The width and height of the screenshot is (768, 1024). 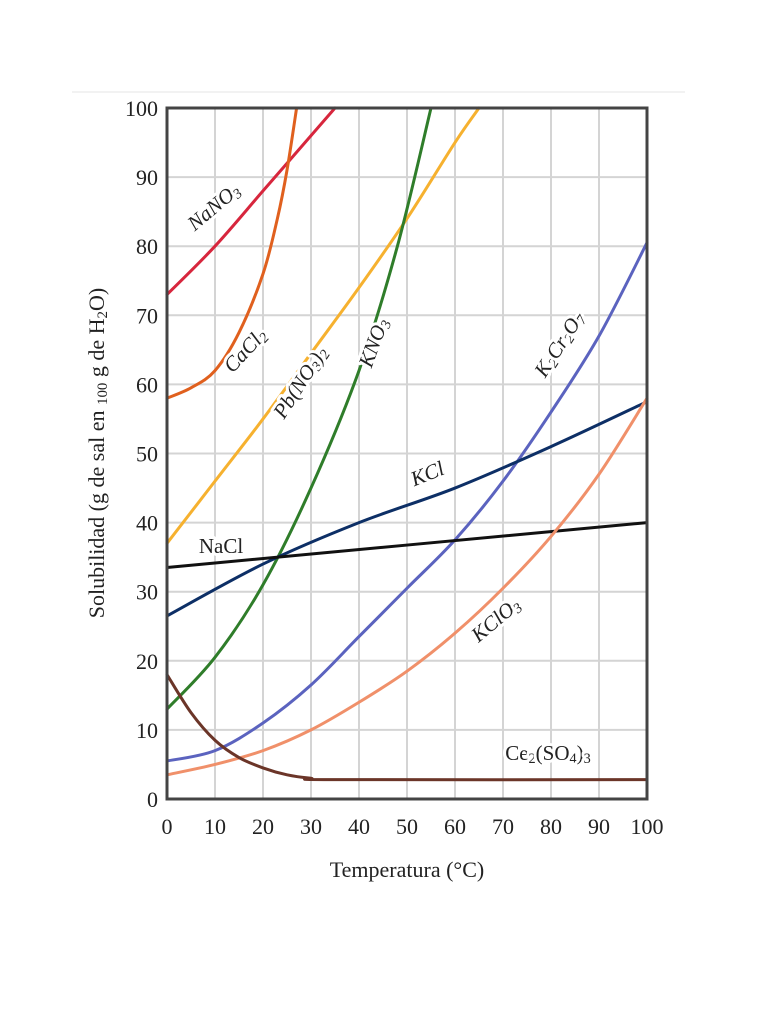 I want to click on y-tick-label: 10, so click(x=147, y=730).